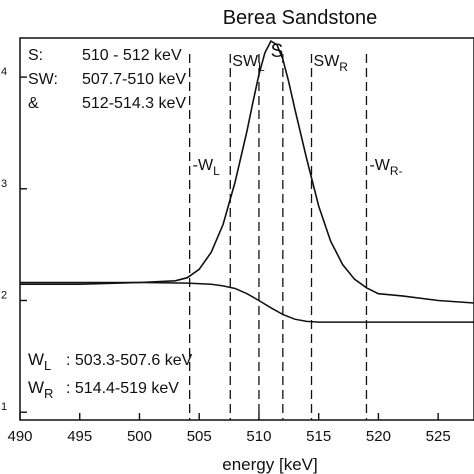  What do you see at coordinates (129, 360) in the screenshot?
I see `annotation-value: : 503.3-507.6 keV` at bounding box center [129, 360].